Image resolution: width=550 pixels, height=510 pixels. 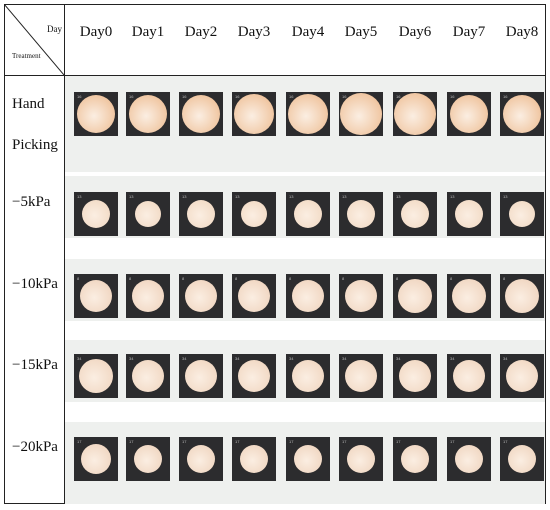 I want to click on day-label: Day3, so click(x=254, y=32).